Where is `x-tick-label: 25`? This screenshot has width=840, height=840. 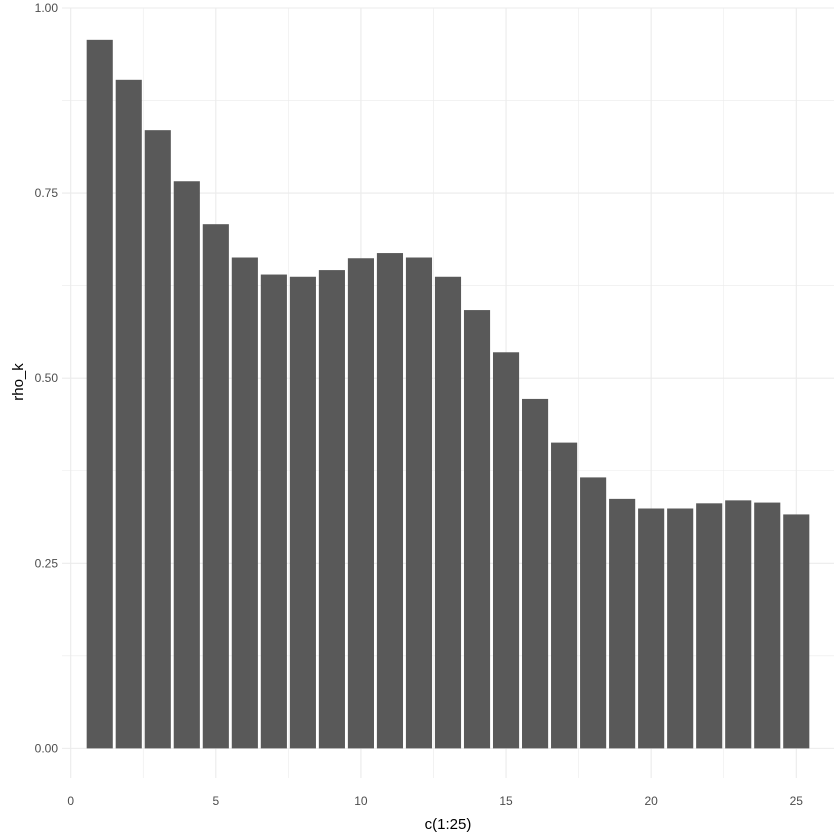 x-tick-label: 25 is located at coordinates (797, 801).